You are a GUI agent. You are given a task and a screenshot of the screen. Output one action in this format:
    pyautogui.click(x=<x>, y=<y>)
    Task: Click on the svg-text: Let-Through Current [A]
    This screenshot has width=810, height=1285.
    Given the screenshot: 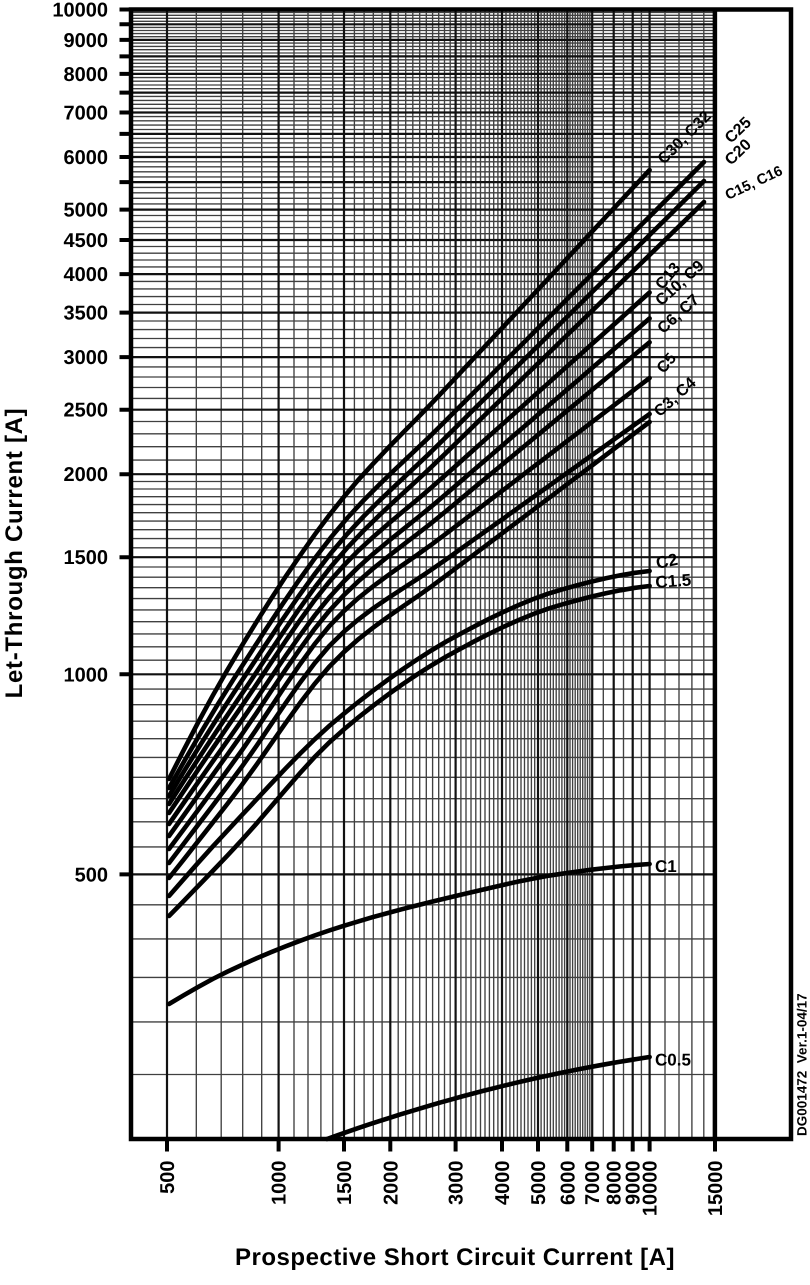 What is the action you would take?
    pyautogui.click(x=14, y=553)
    